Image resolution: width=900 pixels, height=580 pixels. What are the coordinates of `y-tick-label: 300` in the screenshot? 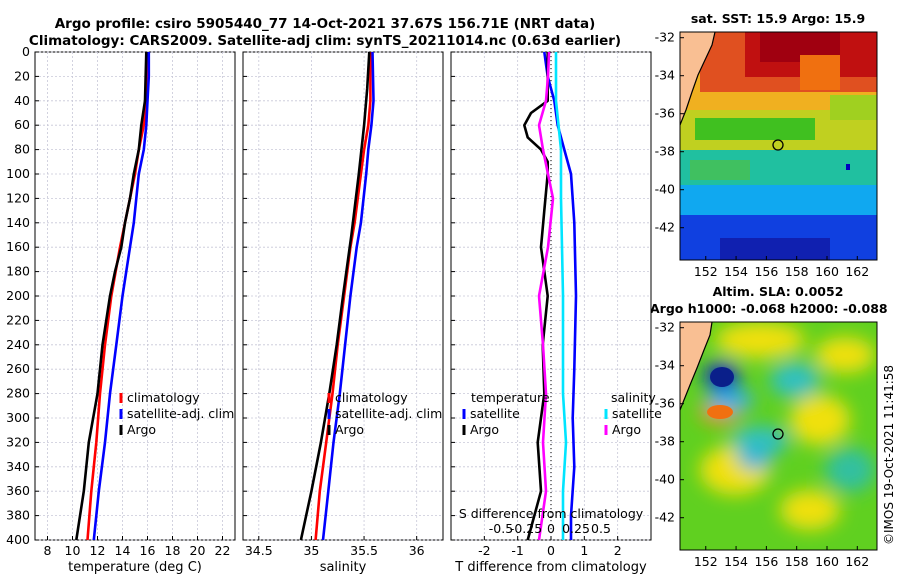 It's located at (18, 417).